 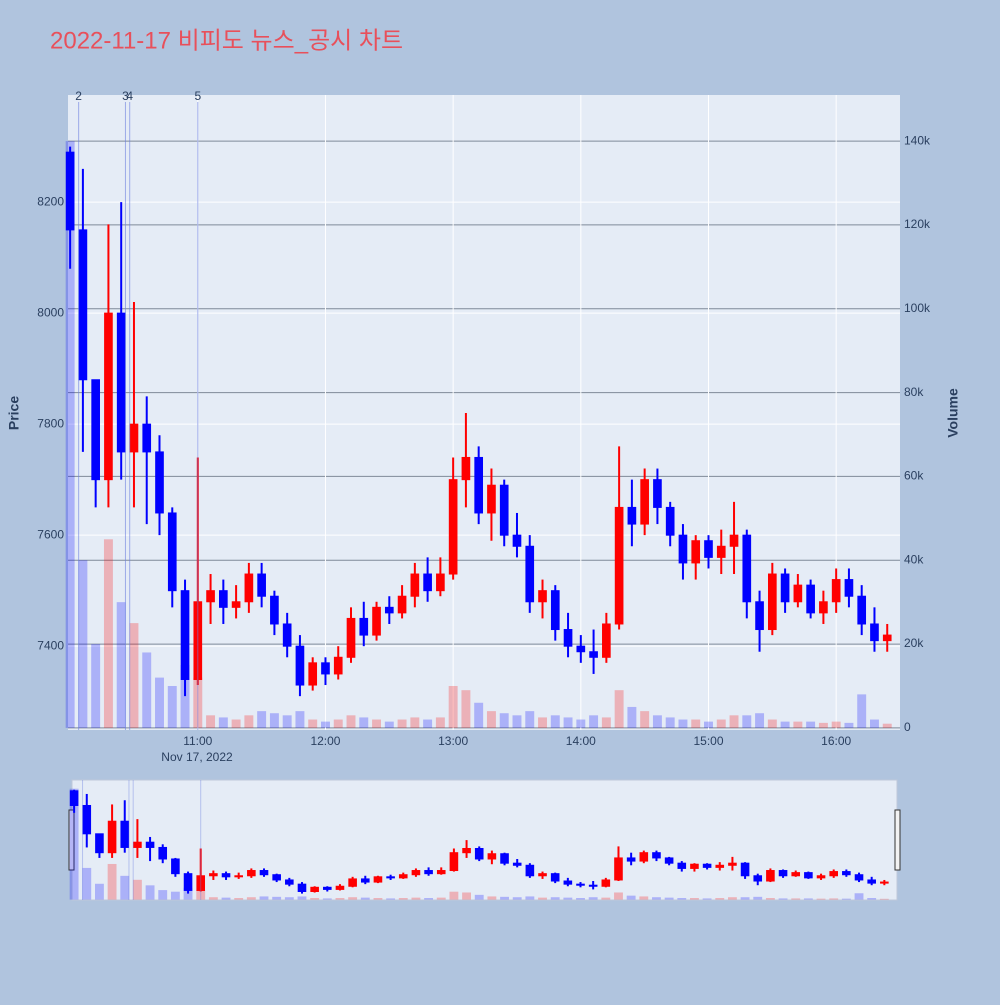 What do you see at coordinates (325, 741) in the screenshot?
I see `x-tick-label: 12:00` at bounding box center [325, 741].